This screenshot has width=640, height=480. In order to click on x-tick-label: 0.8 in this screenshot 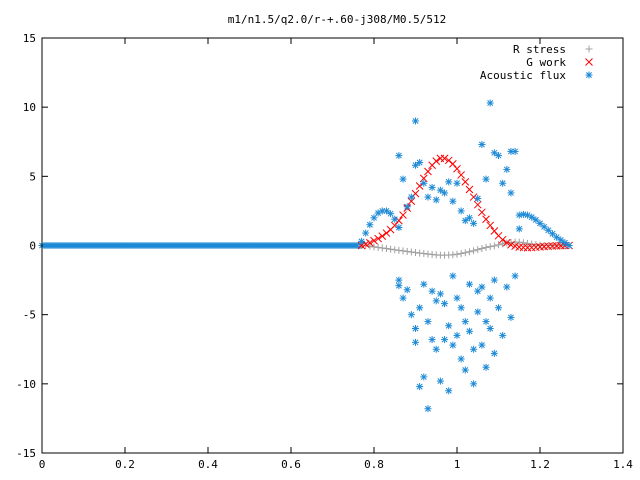, I will do `click(374, 464)`.